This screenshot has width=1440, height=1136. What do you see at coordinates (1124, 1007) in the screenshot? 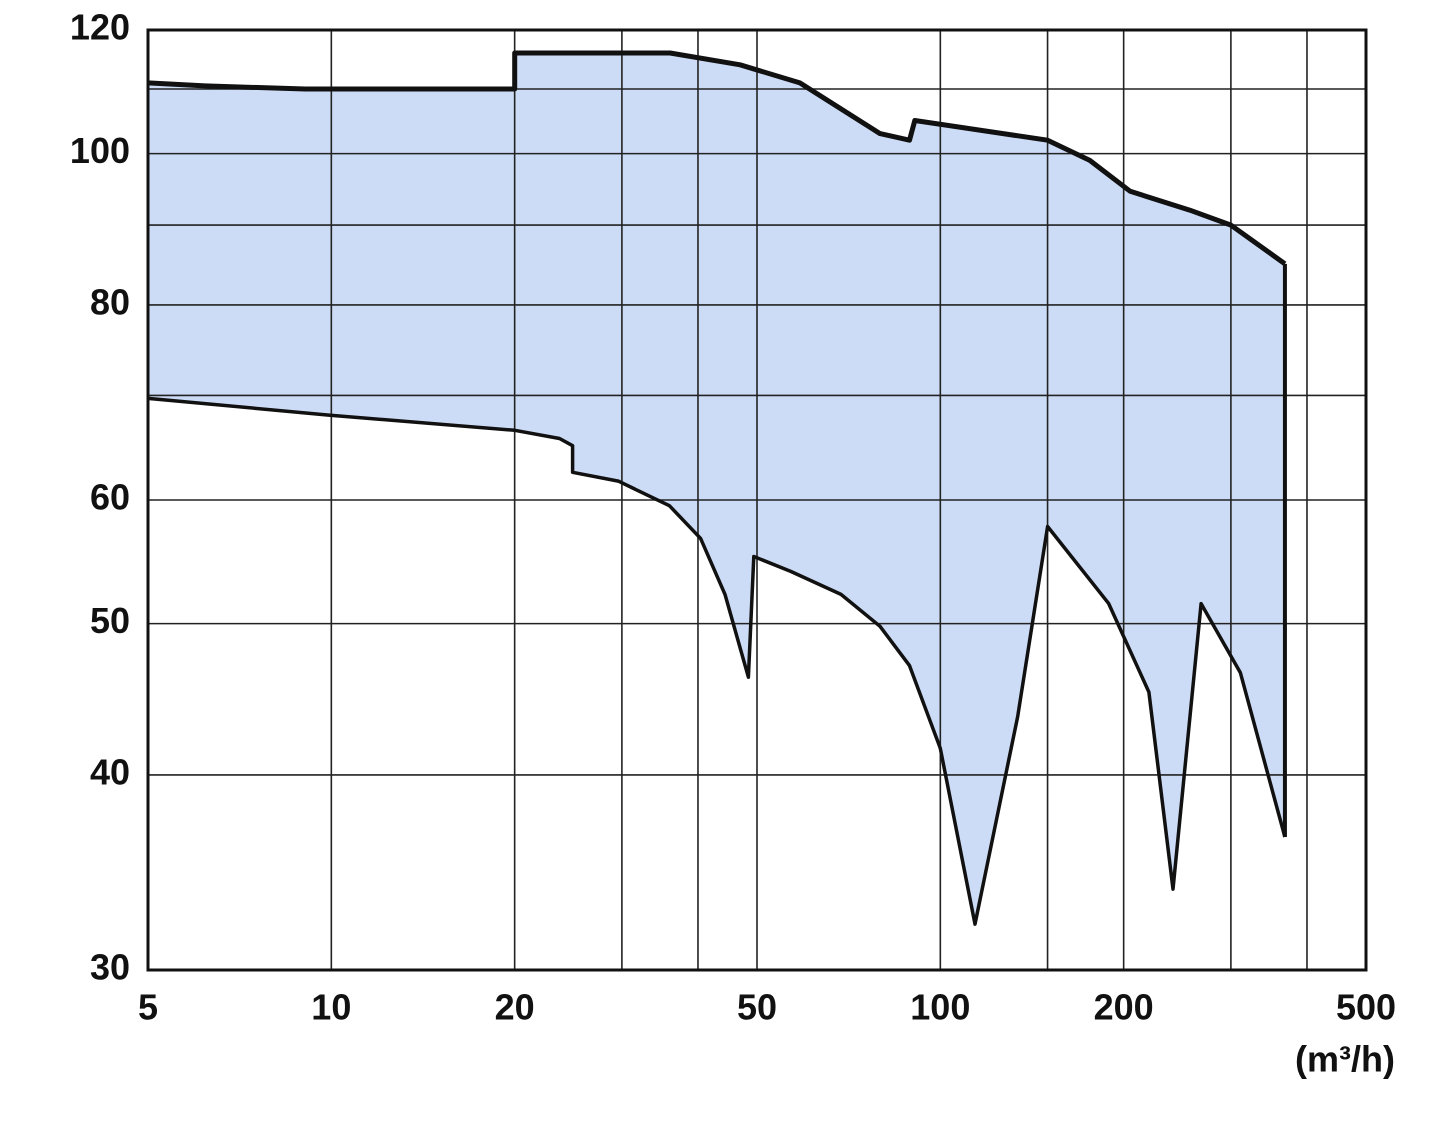
I see `x-tick-label: 200` at bounding box center [1124, 1007].